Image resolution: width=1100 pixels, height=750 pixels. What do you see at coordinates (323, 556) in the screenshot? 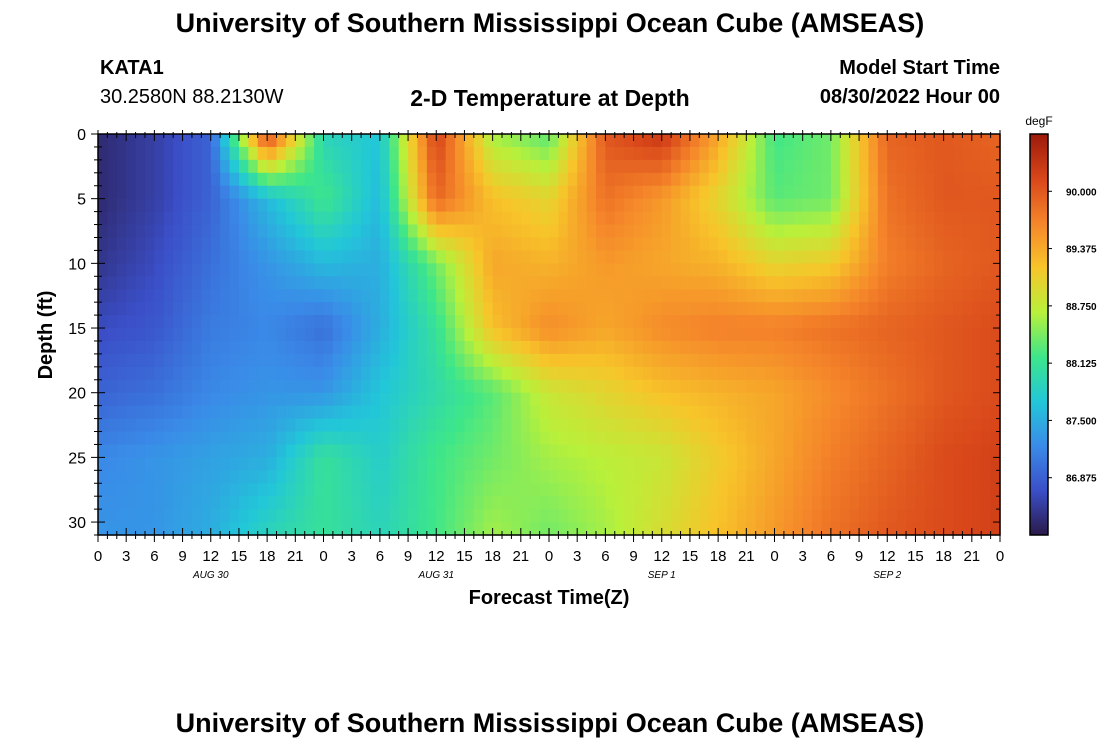
I see `x-tick-label: 0` at bounding box center [323, 556].